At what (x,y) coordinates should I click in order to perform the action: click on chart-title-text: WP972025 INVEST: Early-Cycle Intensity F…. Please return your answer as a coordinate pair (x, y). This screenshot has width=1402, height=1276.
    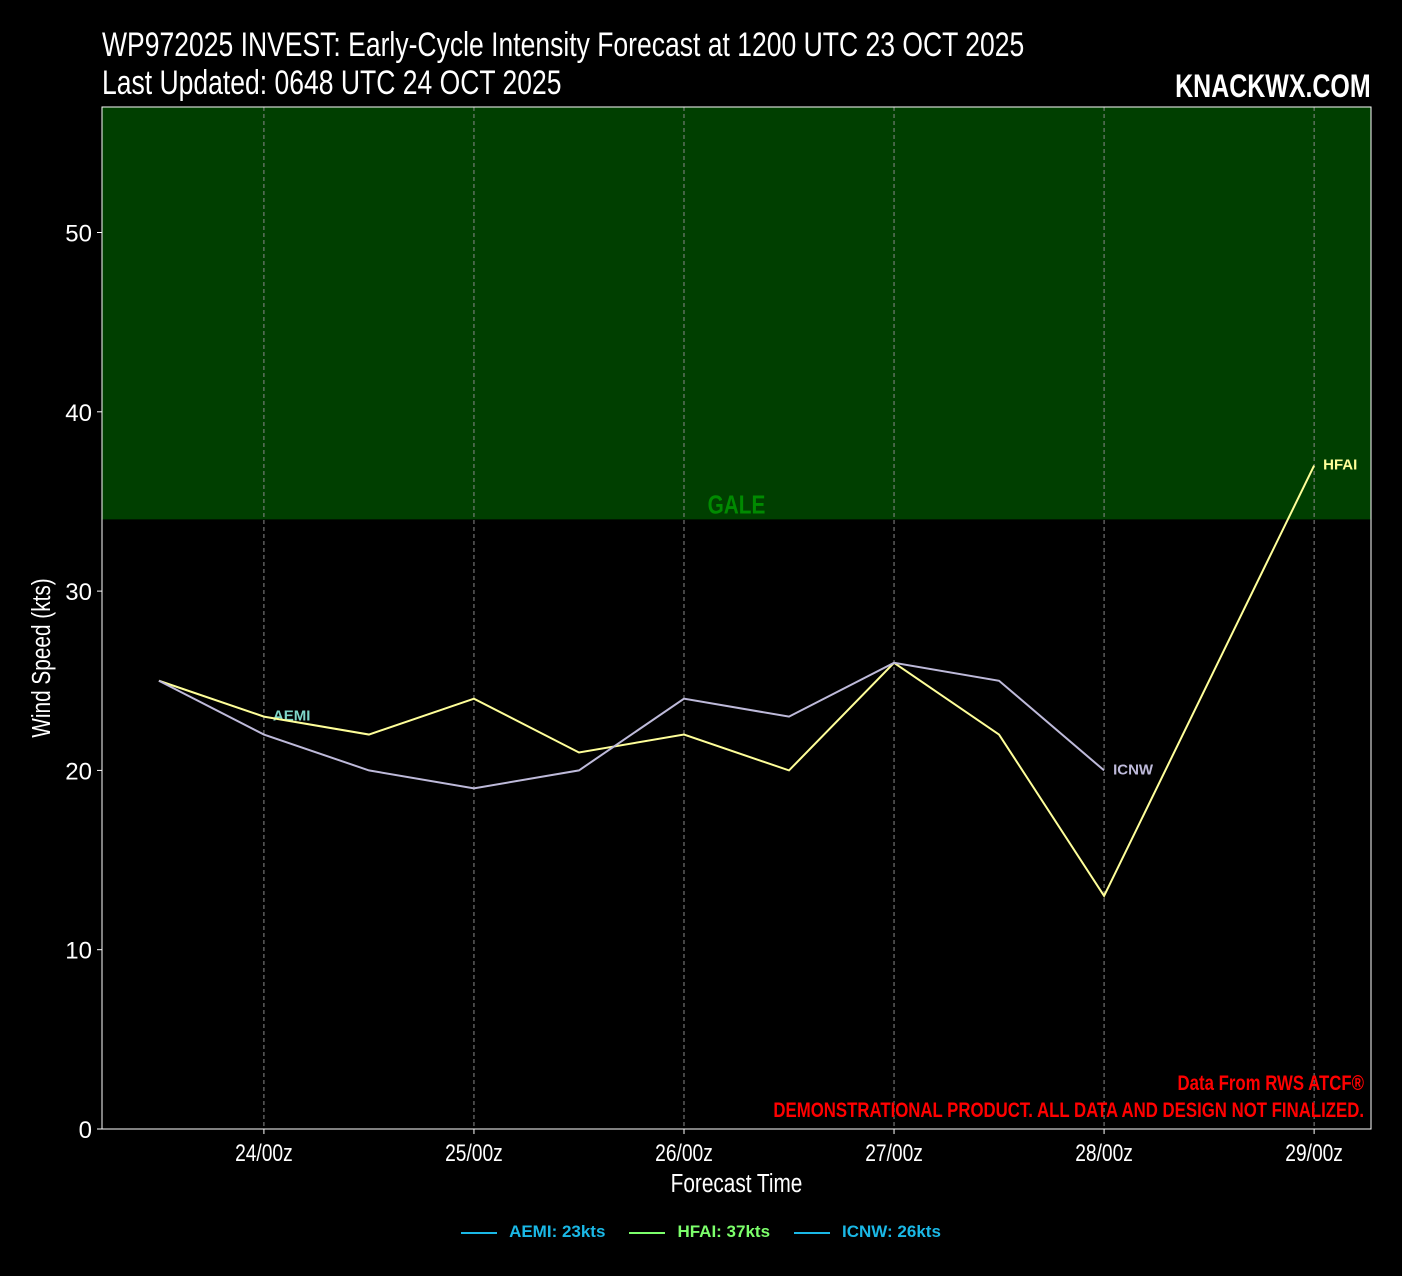
    Looking at the image, I should click on (563, 45).